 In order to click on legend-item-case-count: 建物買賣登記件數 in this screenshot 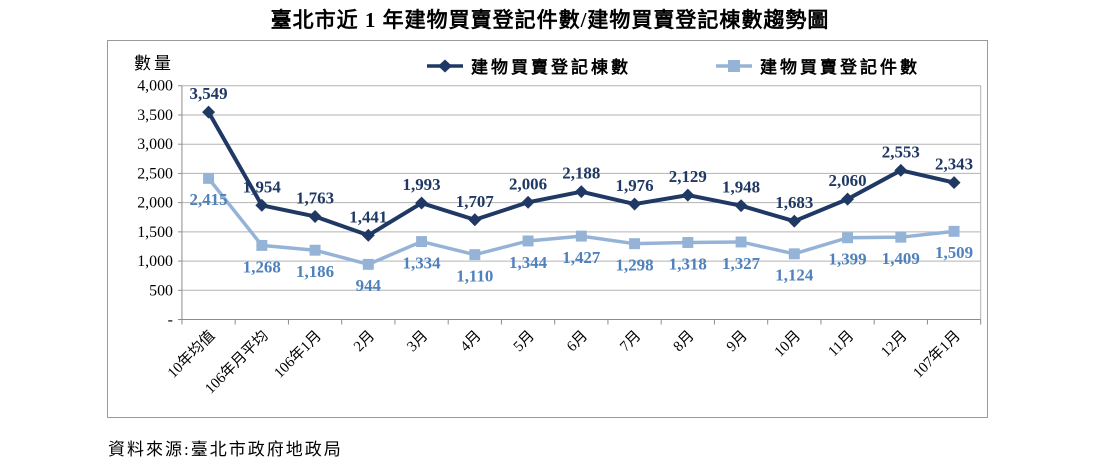, I will do `click(817, 65)`.